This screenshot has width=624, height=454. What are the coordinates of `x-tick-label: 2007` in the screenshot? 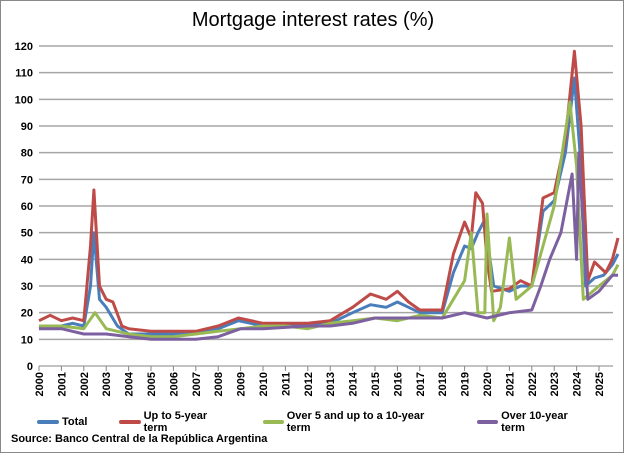 It's located at (197, 384).